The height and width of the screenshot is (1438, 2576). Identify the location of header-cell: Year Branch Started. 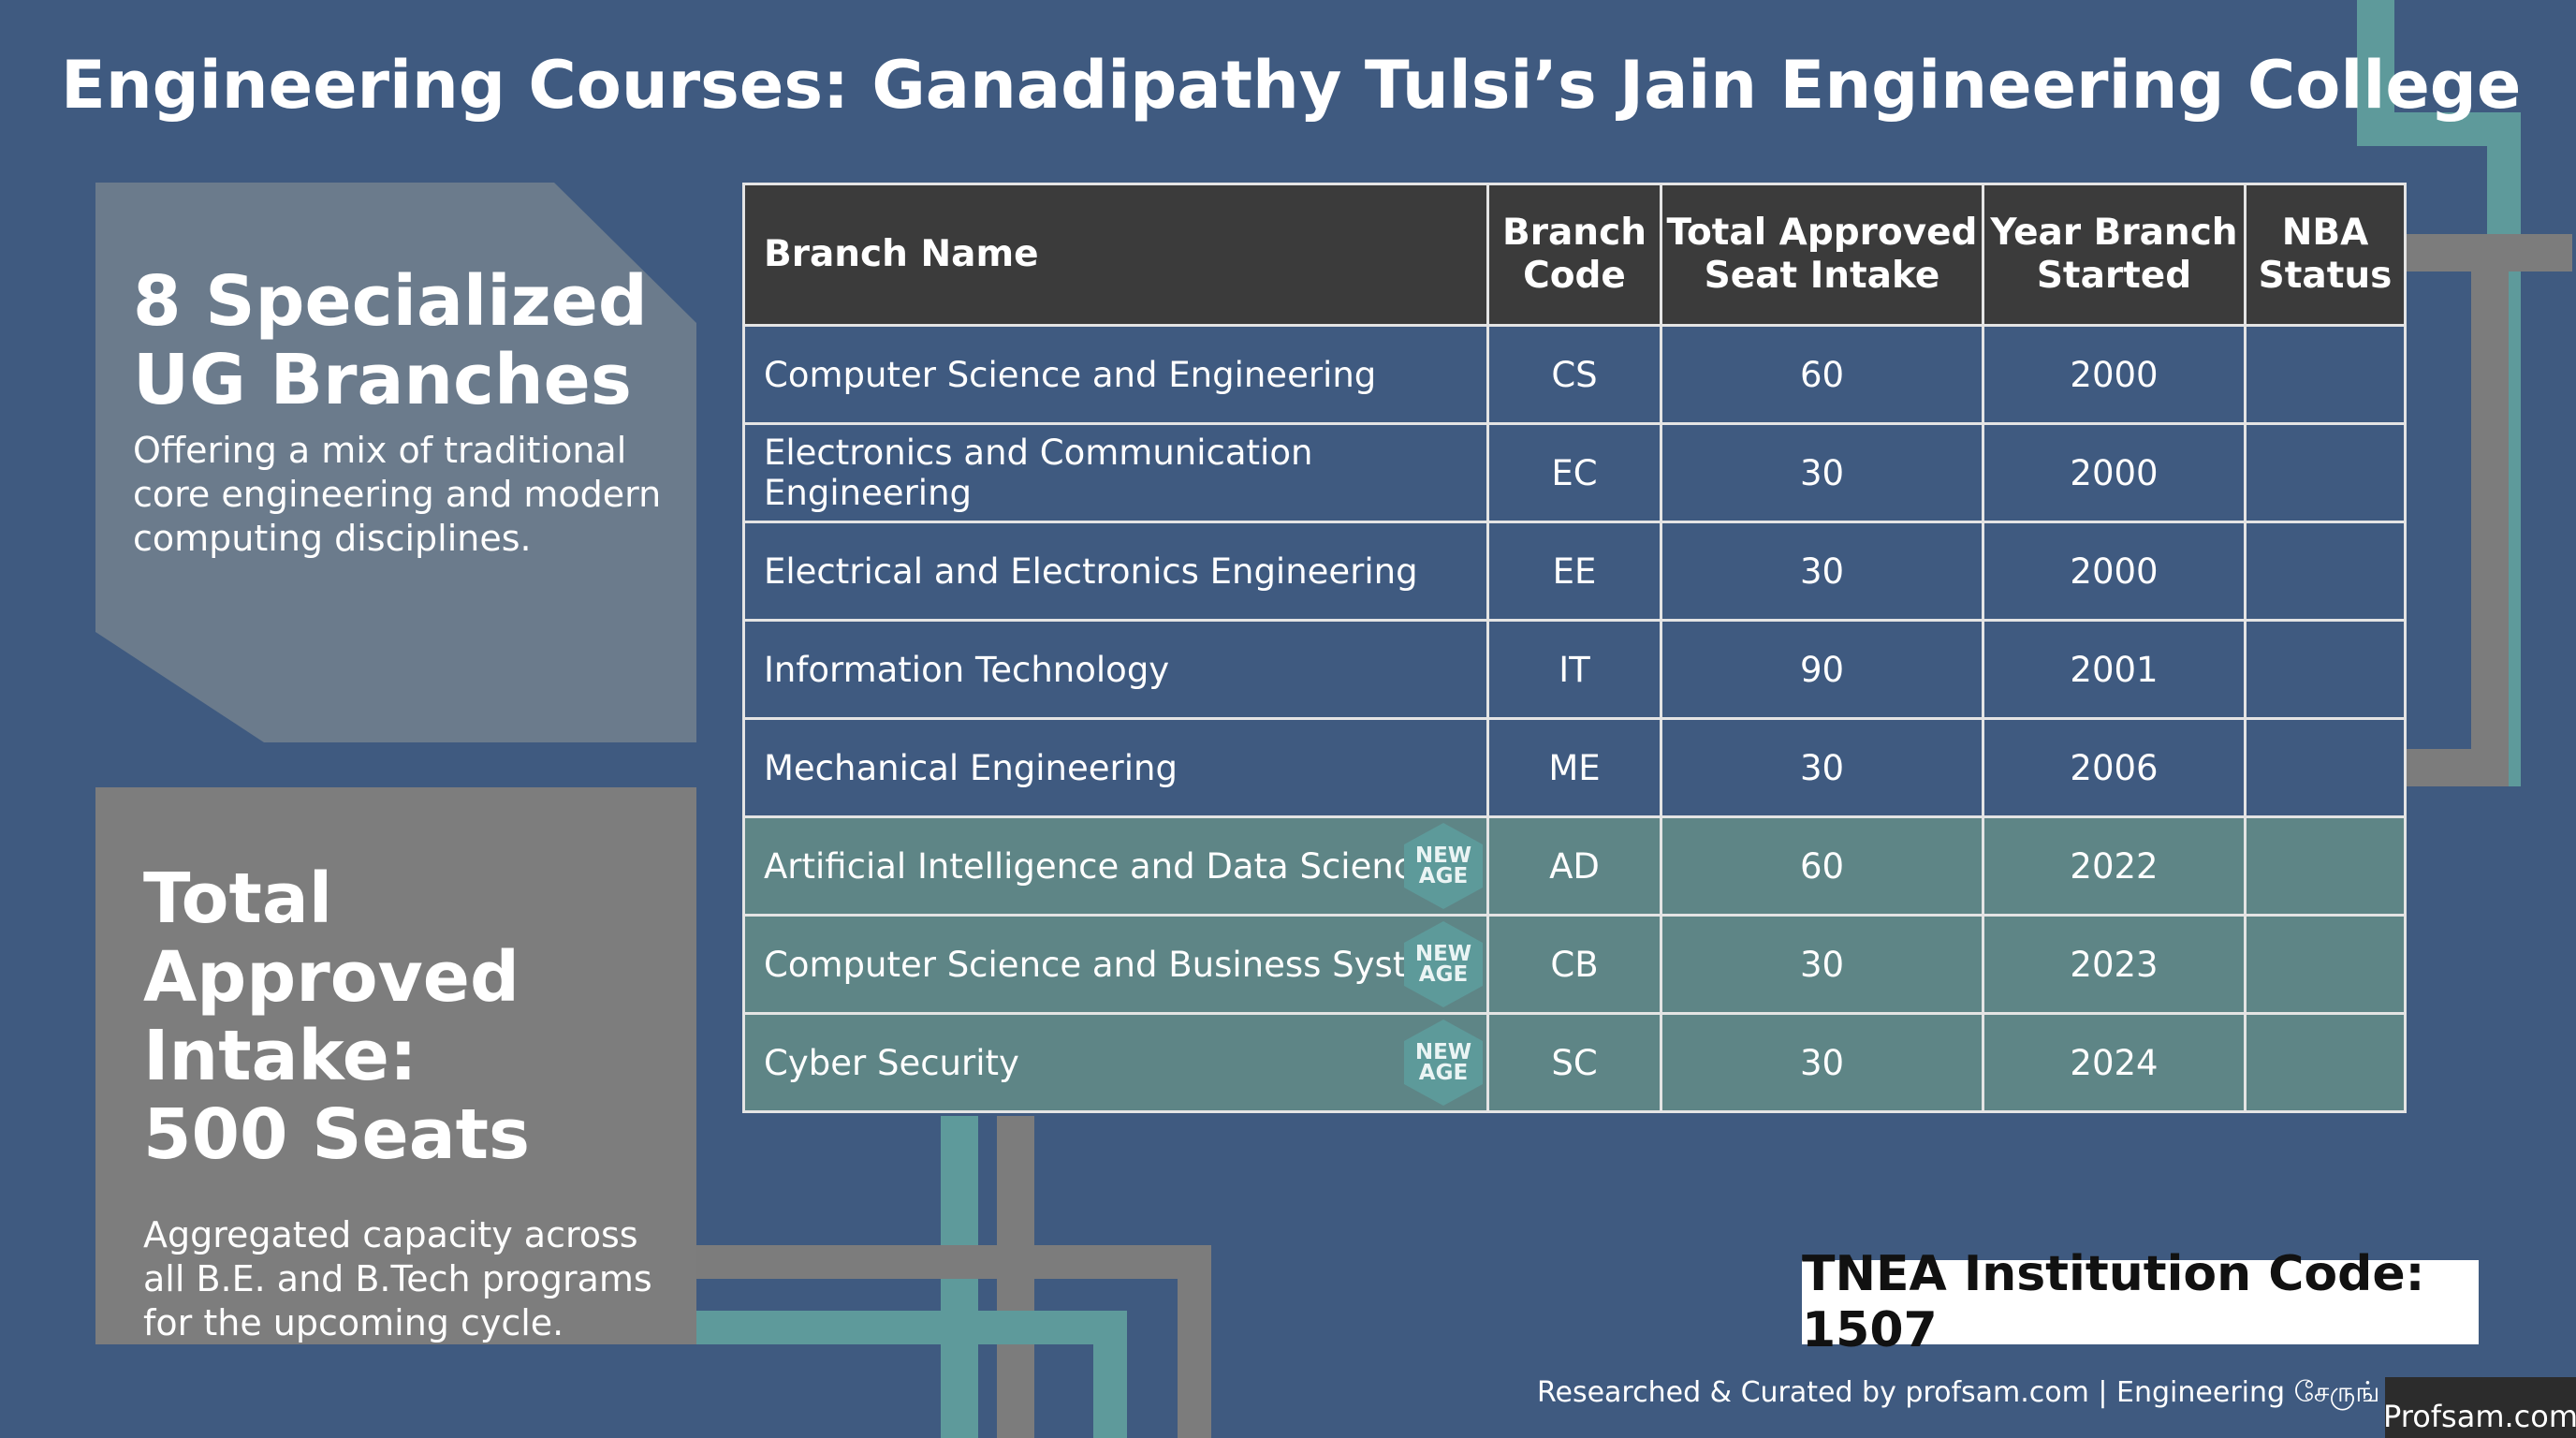
(2114, 255).